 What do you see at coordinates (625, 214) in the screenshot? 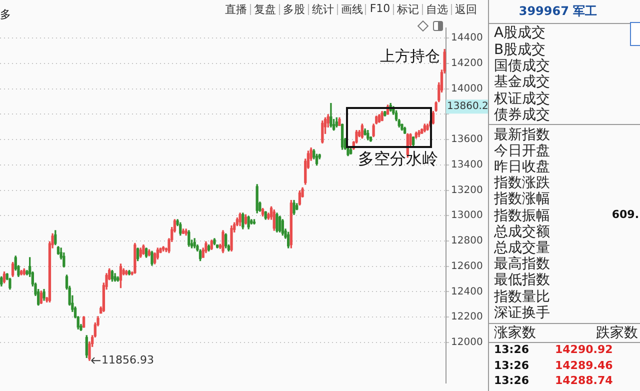
I see `text: 609.` at bounding box center [625, 214].